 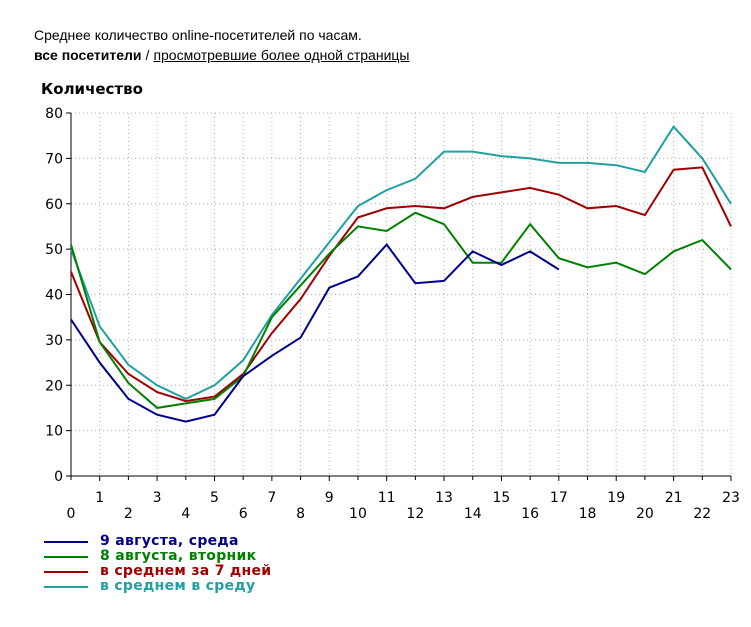 What do you see at coordinates (559, 498) in the screenshot?
I see `x-tick-label: 17` at bounding box center [559, 498].